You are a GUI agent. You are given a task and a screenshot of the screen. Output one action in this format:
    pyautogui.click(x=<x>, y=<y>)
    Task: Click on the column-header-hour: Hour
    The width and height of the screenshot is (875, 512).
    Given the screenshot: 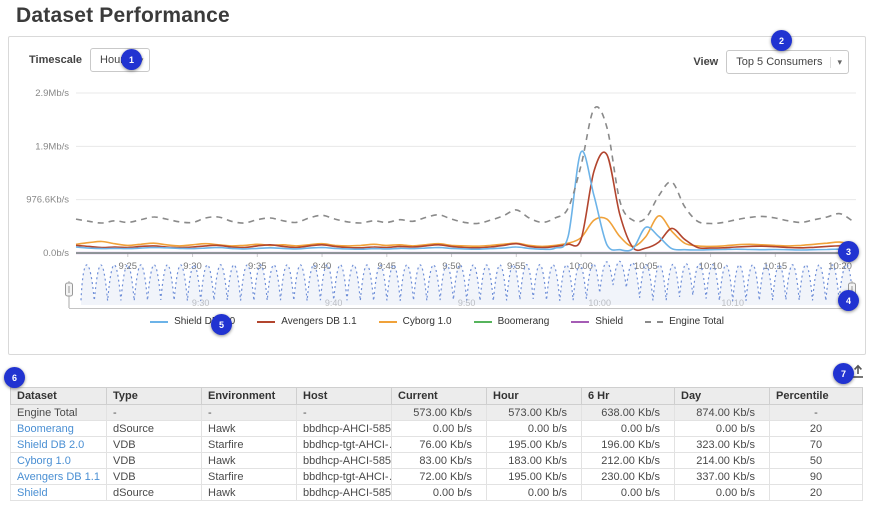 What is the action you would take?
    pyautogui.click(x=534, y=396)
    